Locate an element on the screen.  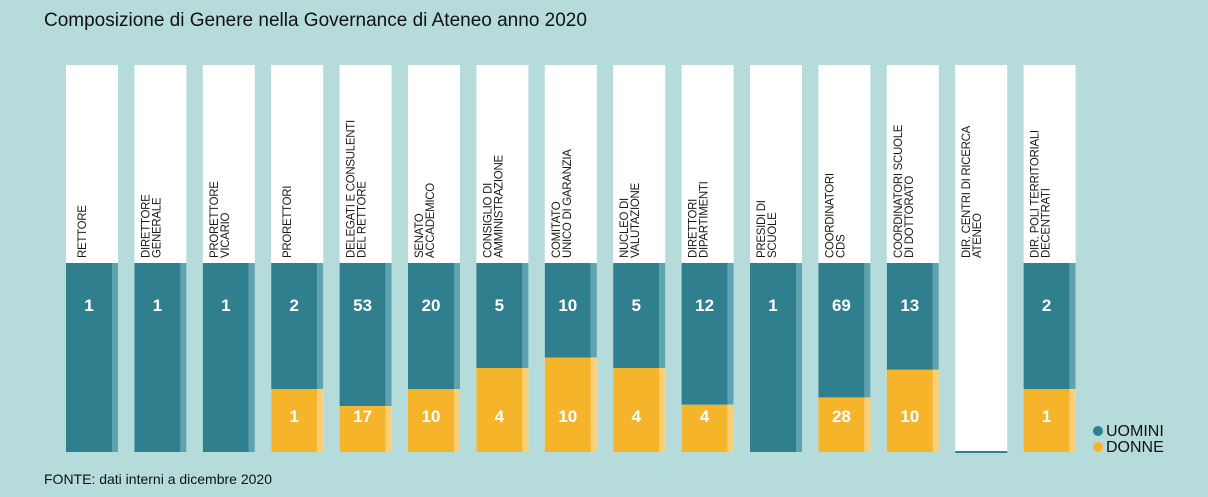
category-label: COORDINATORI is located at coordinates (830, 215).